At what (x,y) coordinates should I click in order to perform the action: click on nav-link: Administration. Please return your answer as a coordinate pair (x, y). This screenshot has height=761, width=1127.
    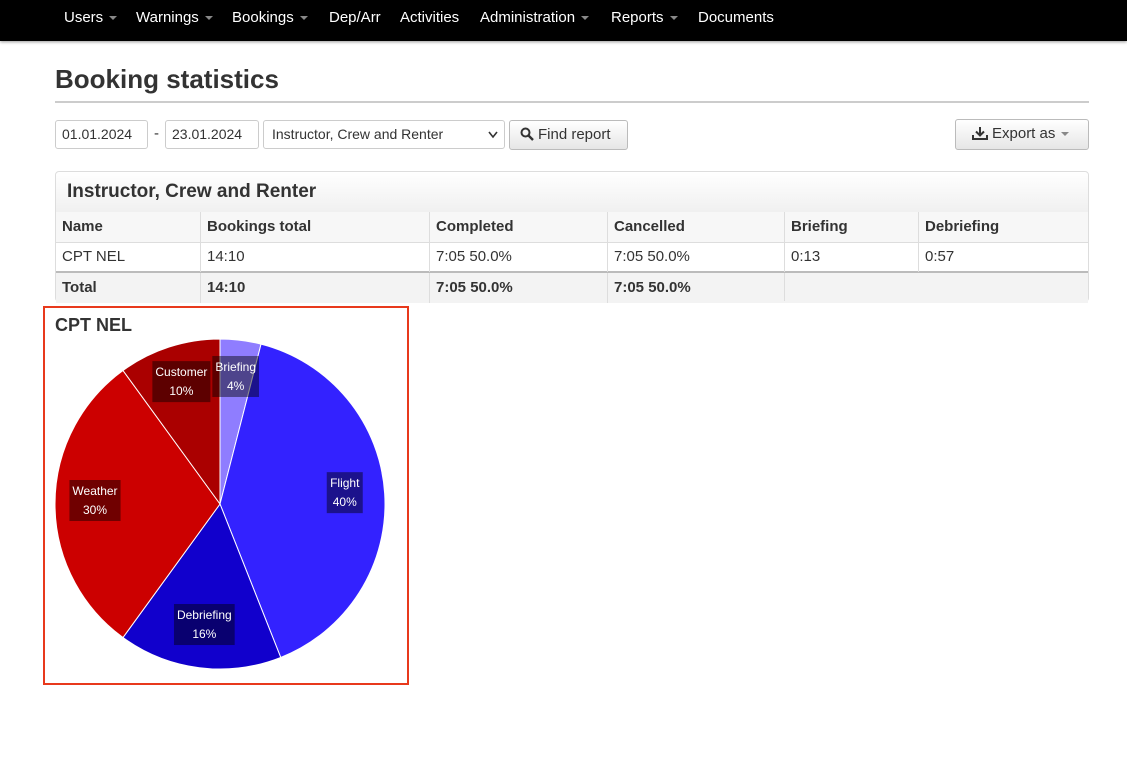
    Looking at the image, I should click on (535, 18).